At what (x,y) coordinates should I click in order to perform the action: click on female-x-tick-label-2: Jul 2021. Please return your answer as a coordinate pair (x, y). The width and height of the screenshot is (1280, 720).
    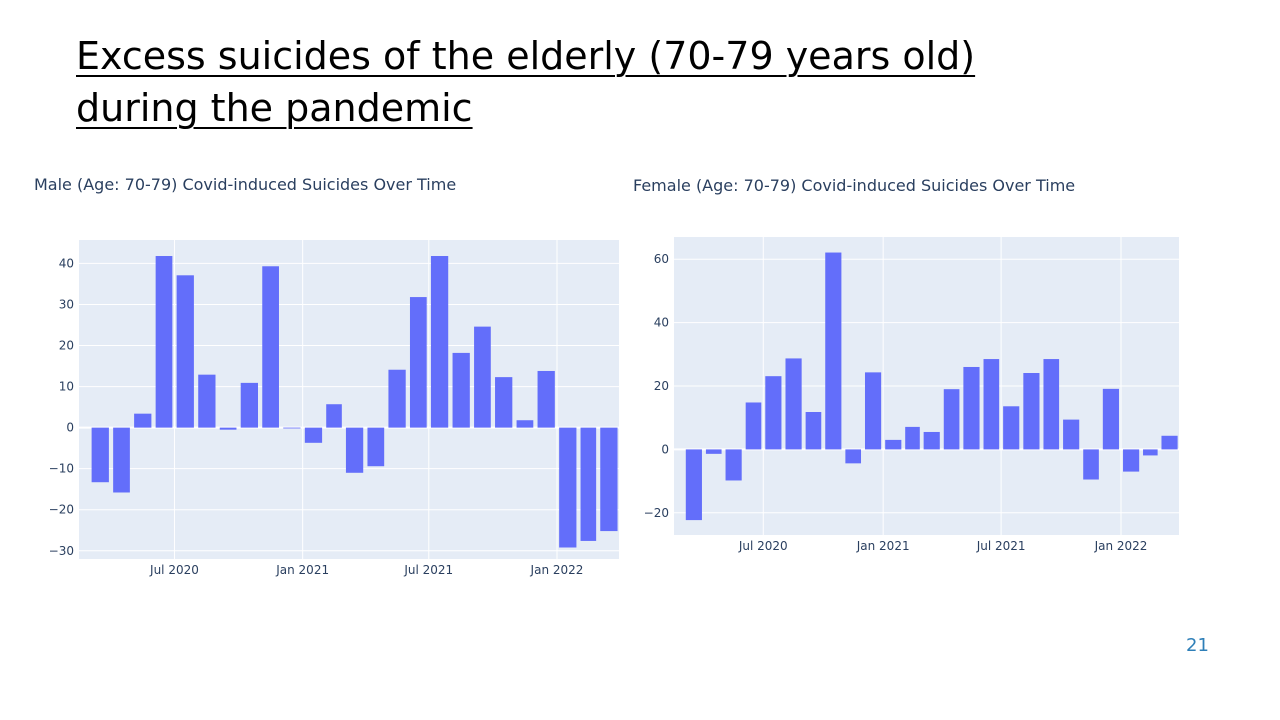
    Looking at the image, I should click on (1001, 546).